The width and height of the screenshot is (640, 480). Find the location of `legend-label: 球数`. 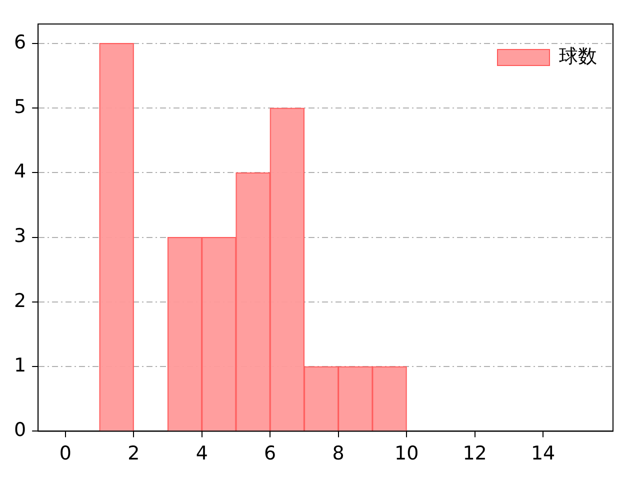

legend-label: 球数 is located at coordinates (578, 56).